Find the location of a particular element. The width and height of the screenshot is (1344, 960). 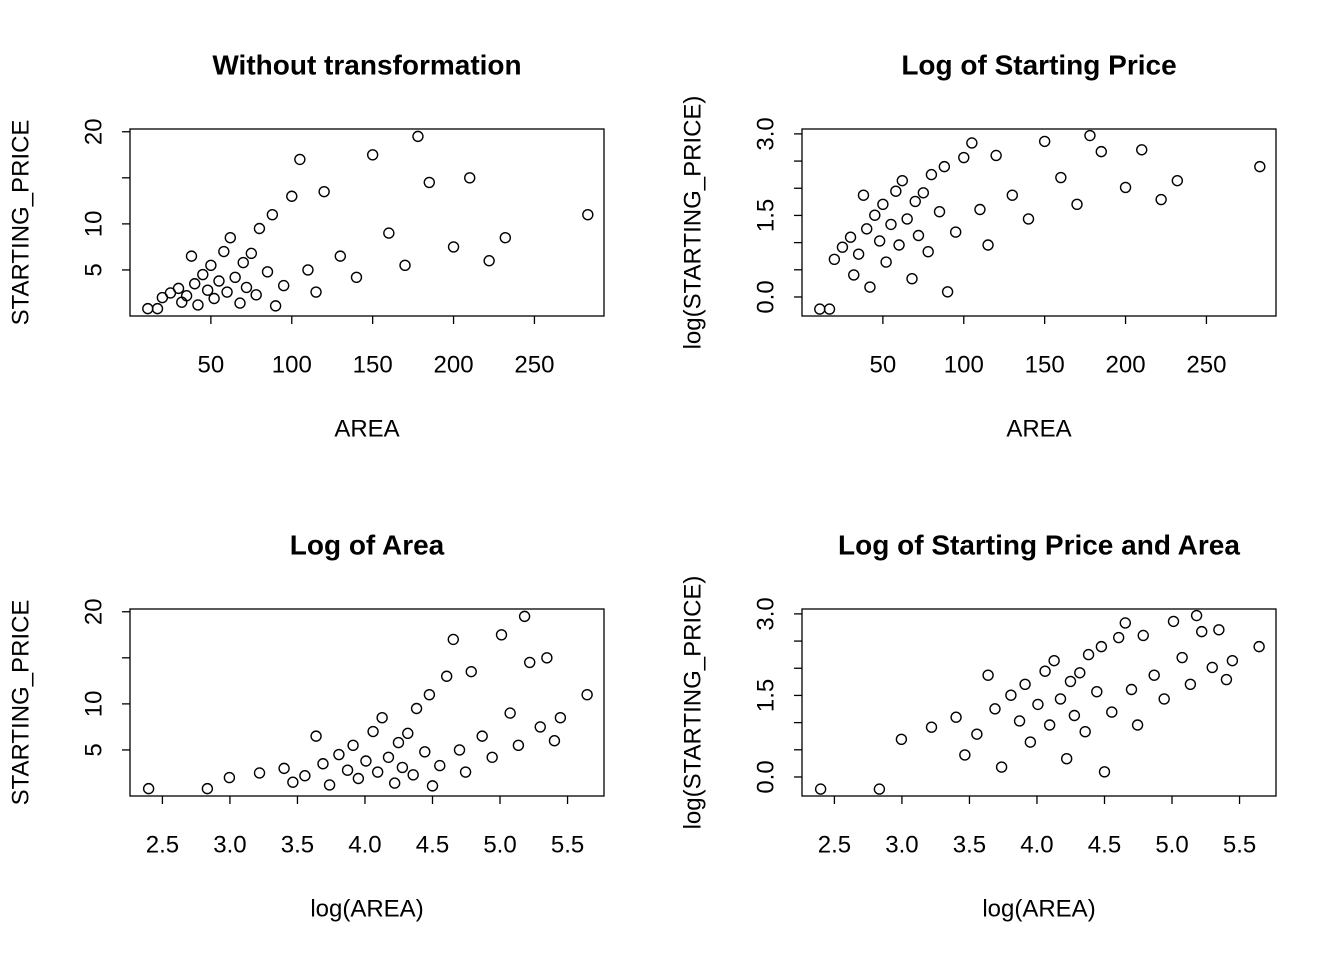

x-tick-label: 150 is located at coordinates (373, 364).